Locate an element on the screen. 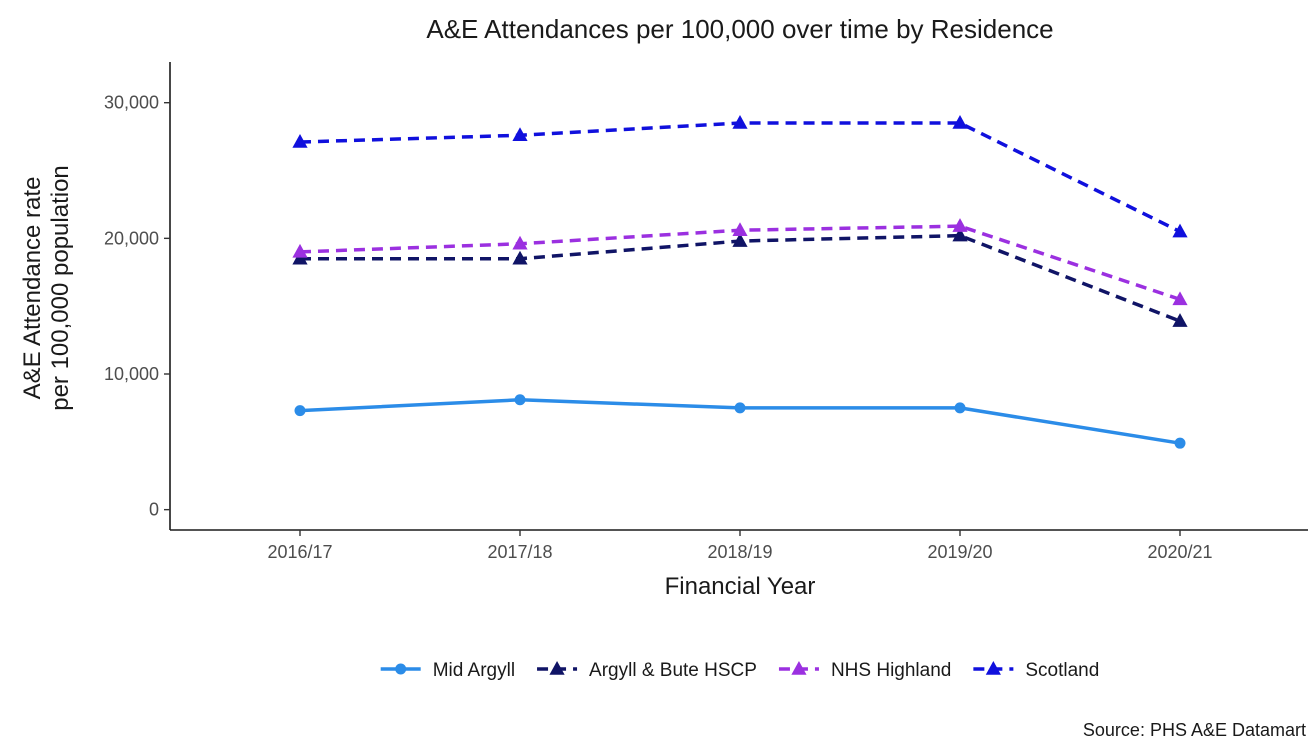 Image resolution: width=1308 pixels, height=745 pixels. series-scotland is located at coordinates (740, 176).